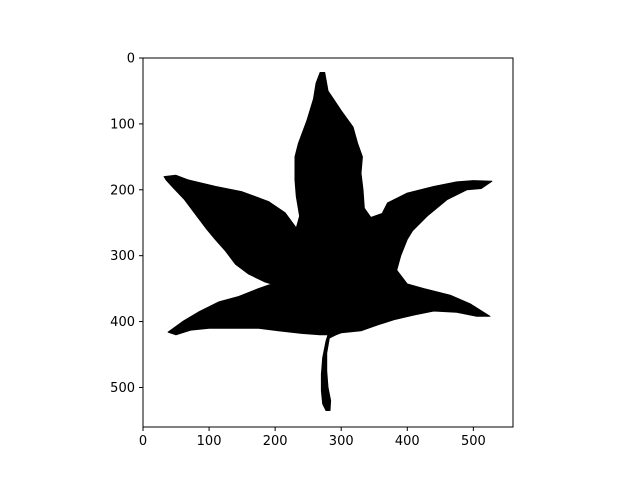 The height and width of the screenshot is (480, 640). What do you see at coordinates (473, 441) in the screenshot?
I see `x-tick-label: 500` at bounding box center [473, 441].